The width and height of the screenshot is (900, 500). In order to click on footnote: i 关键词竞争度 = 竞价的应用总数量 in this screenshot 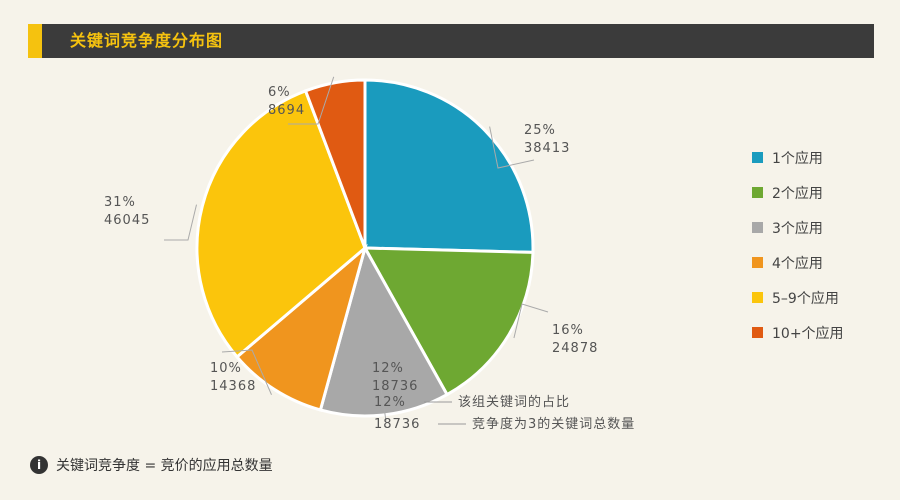, I will do `click(151, 465)`.